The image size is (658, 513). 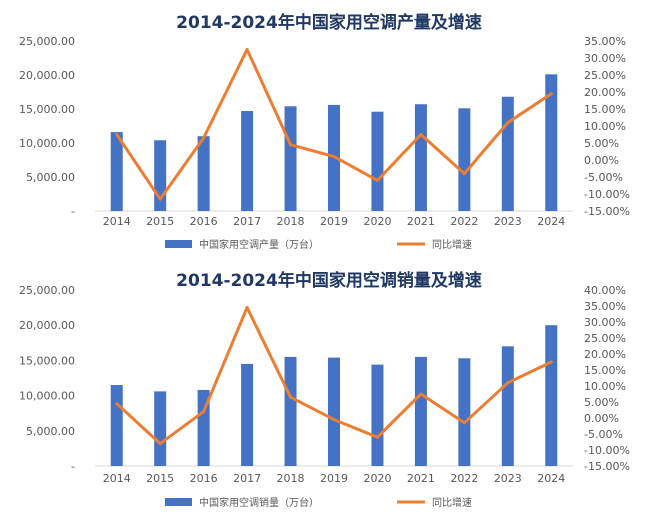 What do you see at coordinates (318, 244) in the screenshot?
I see `legend: 中国家用空调产量（万台） 同比增速` at bounding box center [318, 244].